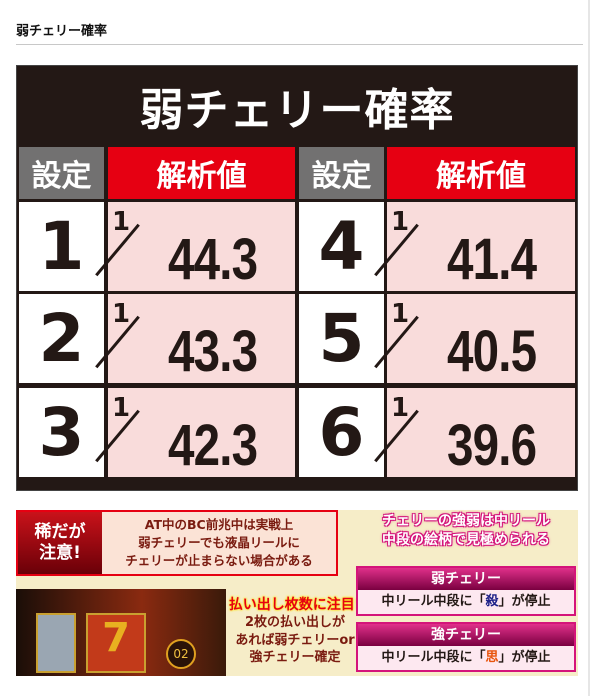 The width and height of the screenshot is (600, 696). Describe the element at coordinates (295, 658) in the screenshot. I see `payout-line: 強チェリー確定` at that location.